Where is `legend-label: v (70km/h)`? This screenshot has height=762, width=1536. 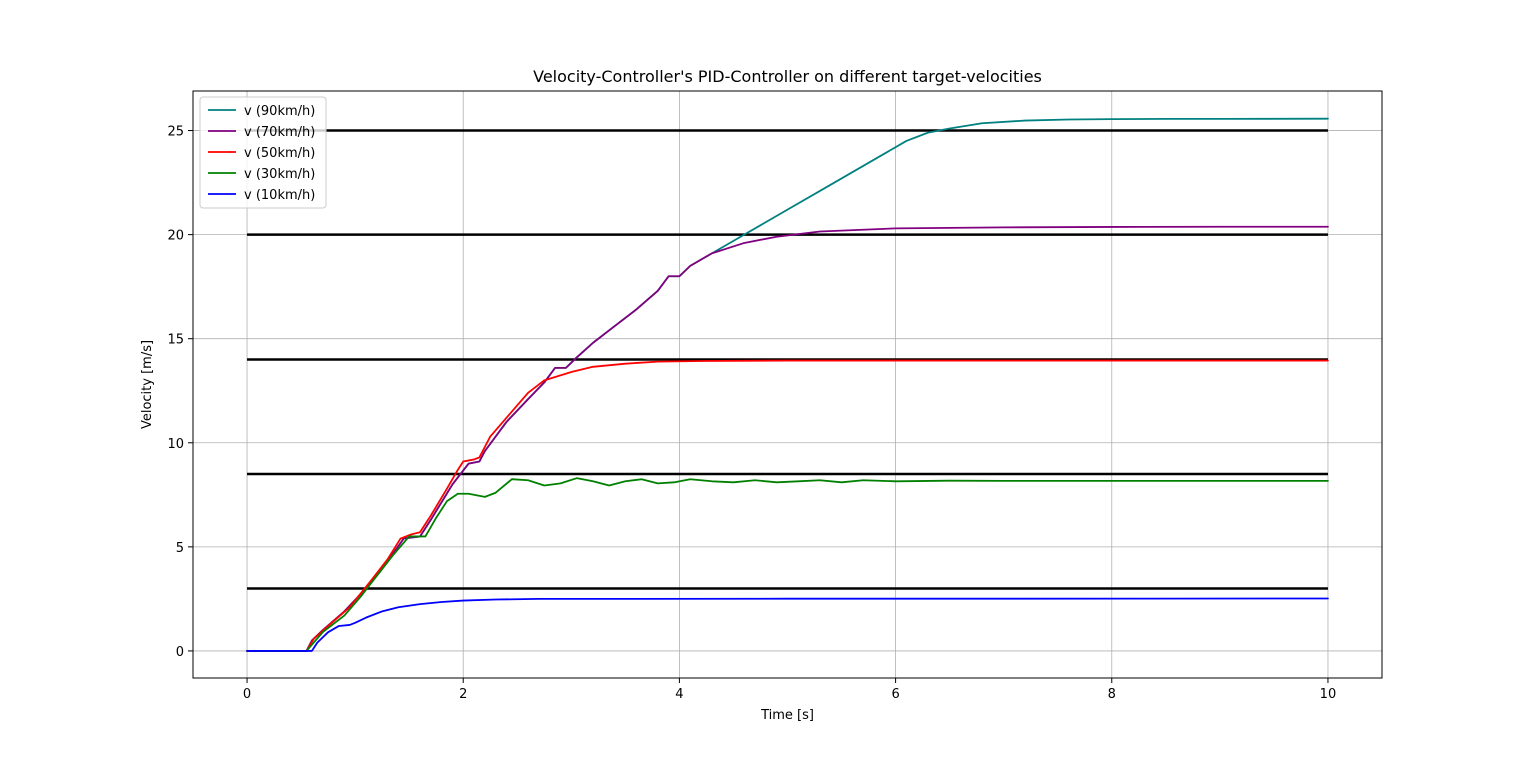 legend-label: v (70km/h) is located at coordinates (279, 132).